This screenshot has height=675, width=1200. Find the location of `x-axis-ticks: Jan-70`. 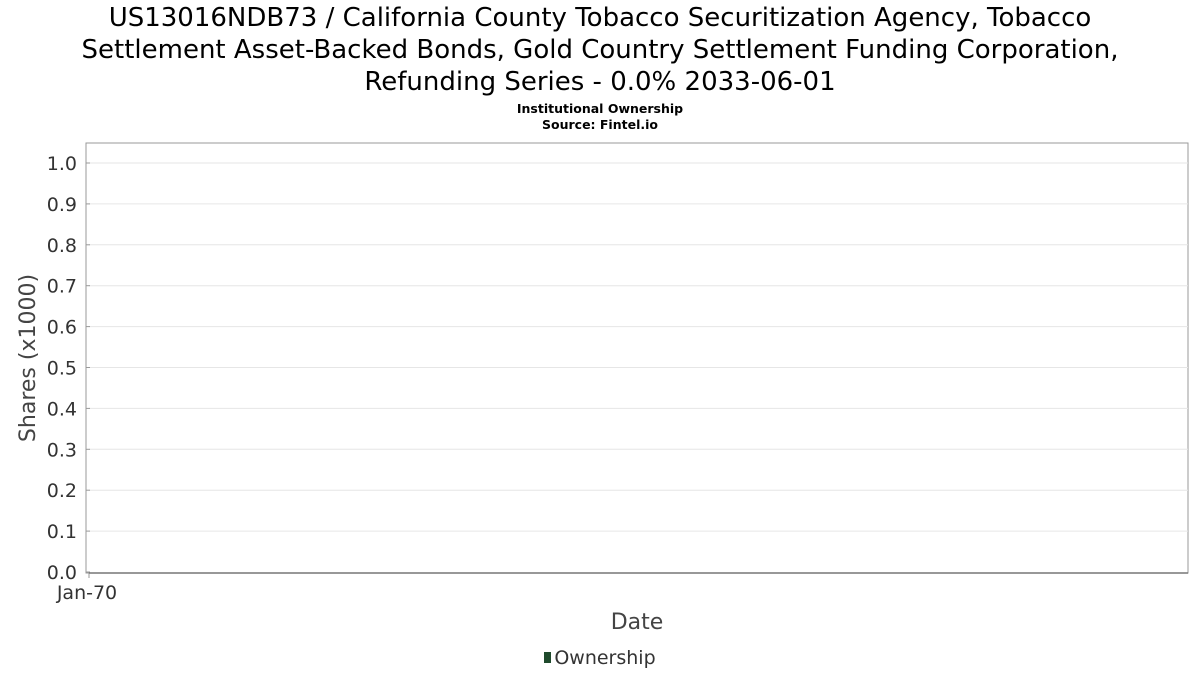

x-axis-ticks: Jan-70 is located at coordinates (86, 588).